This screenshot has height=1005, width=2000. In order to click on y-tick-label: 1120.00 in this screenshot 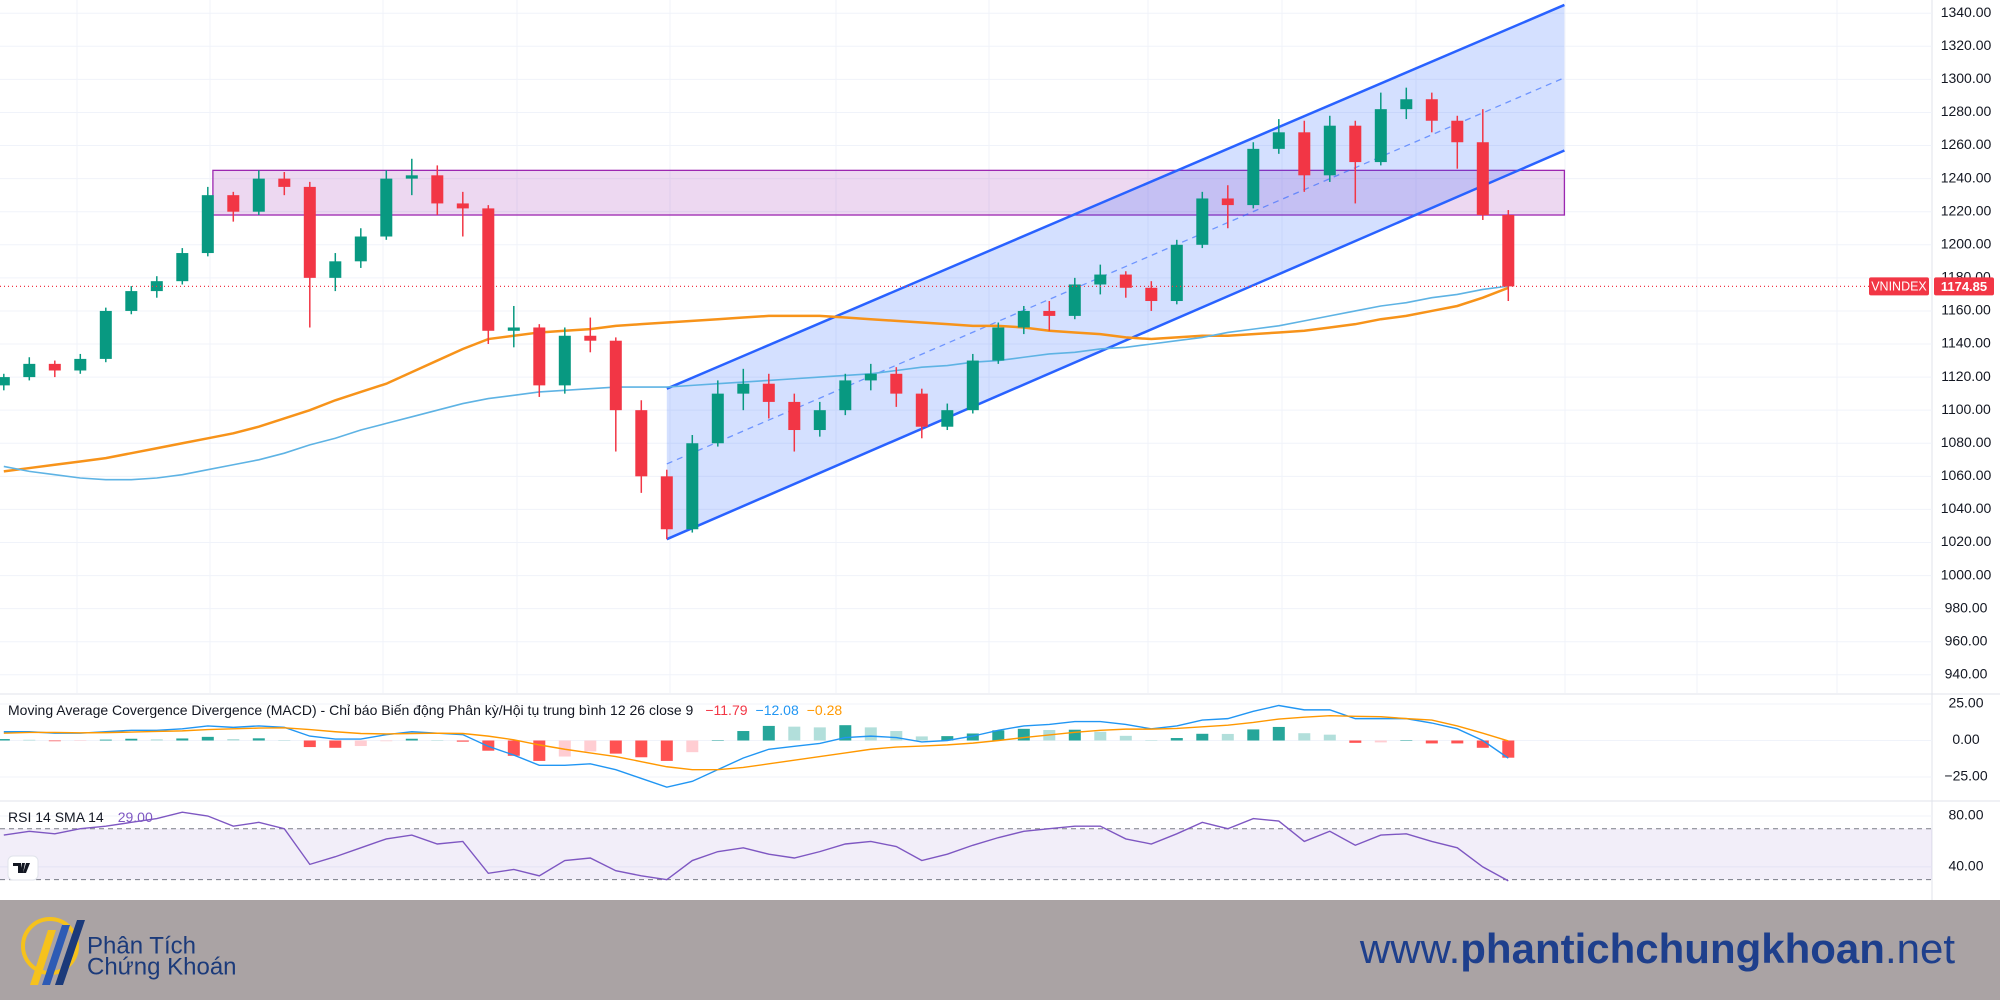, I will do `click(1966, 376)`.